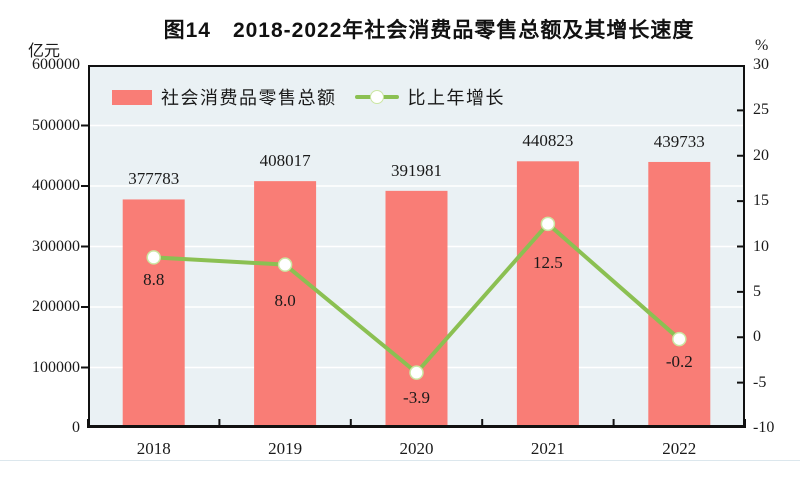 Image resolution: width=800 pixels, height=478 pixels. What do you see at coordinates (56, 64) in the screenshot?
I see `left-axis-tick-label-600000: 600000` at bounding box center [56, 64].